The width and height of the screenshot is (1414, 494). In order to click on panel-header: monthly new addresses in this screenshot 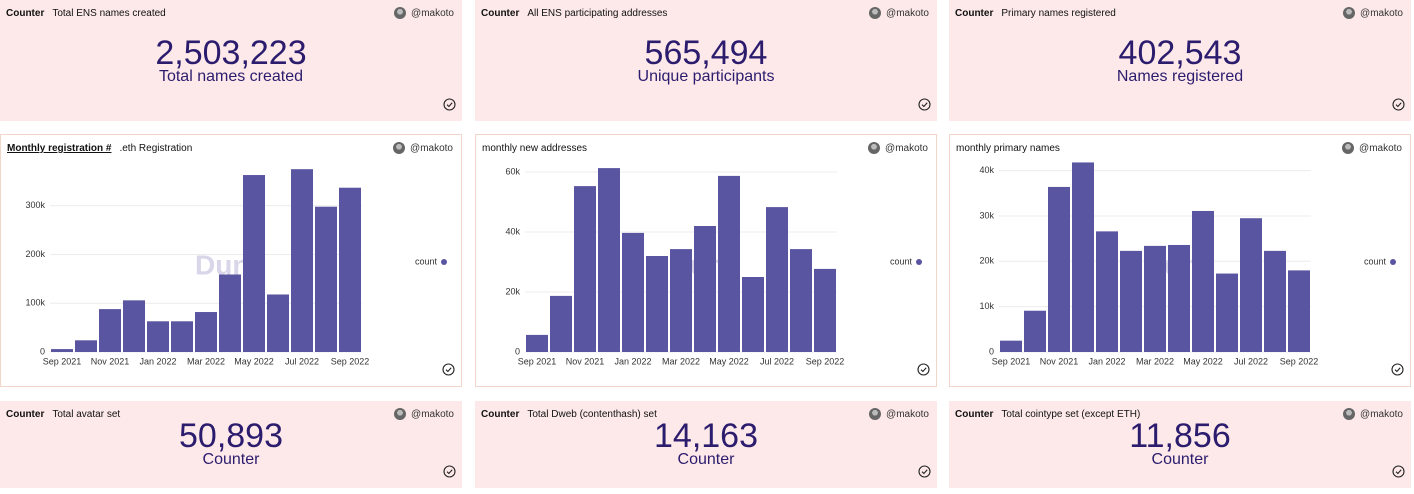, I will do `click(534, 148)`.